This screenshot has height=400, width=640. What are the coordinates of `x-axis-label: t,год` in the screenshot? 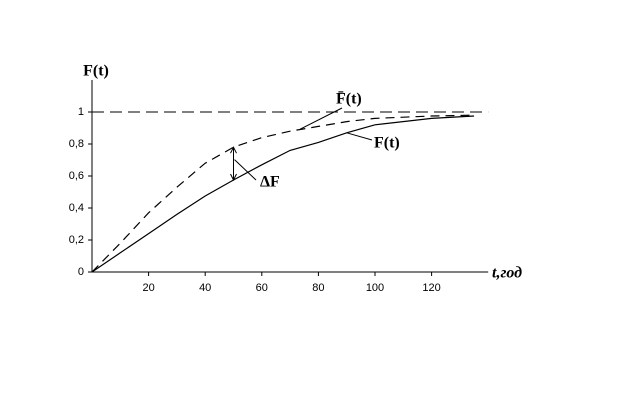 It's located at (507, 273).